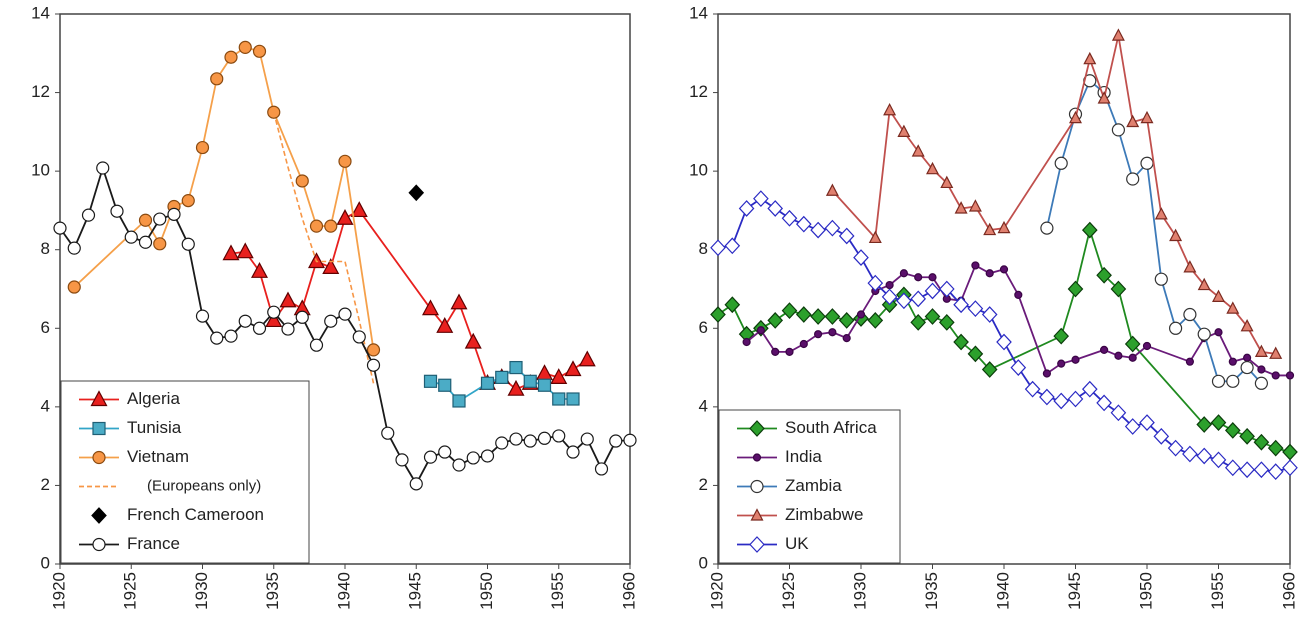 This screenshot has width=1301, height=629. Describe the element at coordinates (1288, 591) in the screenshot. I see `x-tick-label: 1960` at that location.